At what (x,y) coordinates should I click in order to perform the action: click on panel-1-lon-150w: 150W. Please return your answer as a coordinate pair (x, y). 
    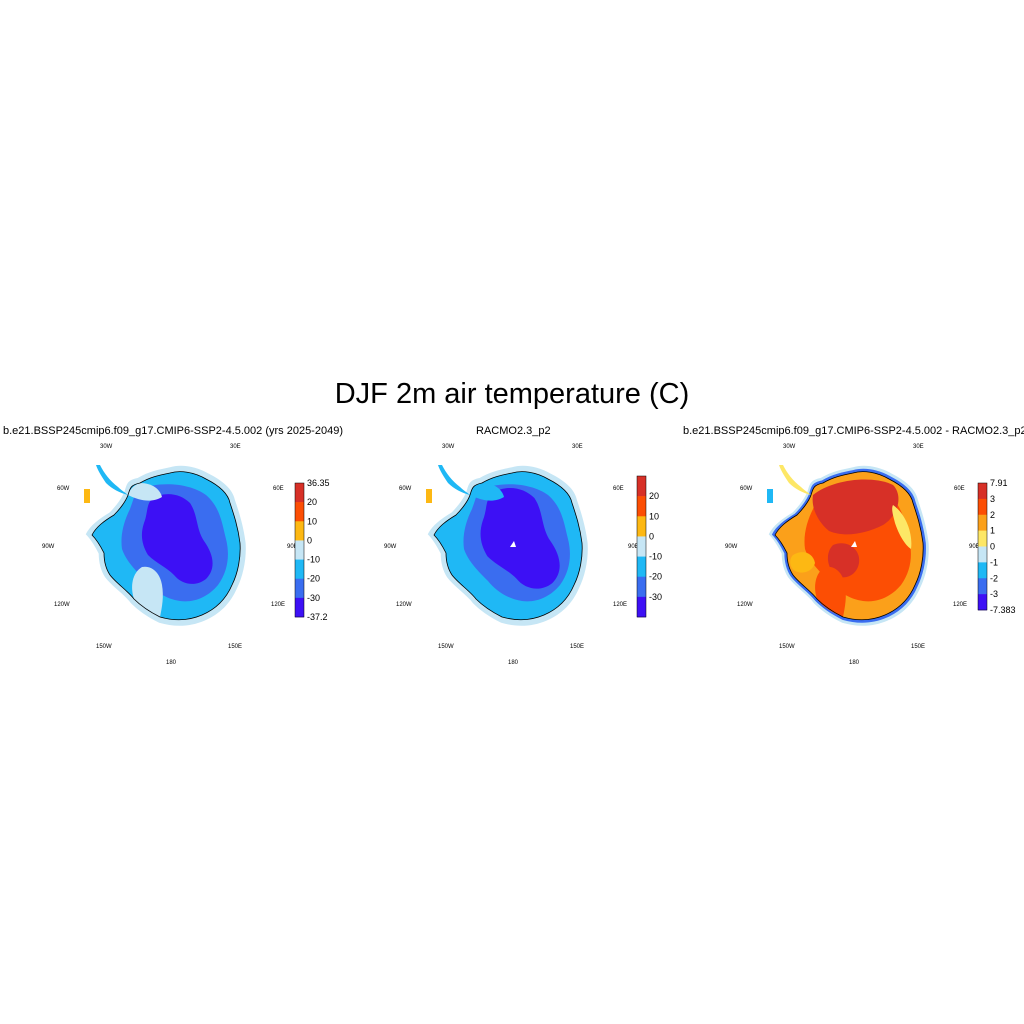
    Looking at the image, I should click on (104, 647).